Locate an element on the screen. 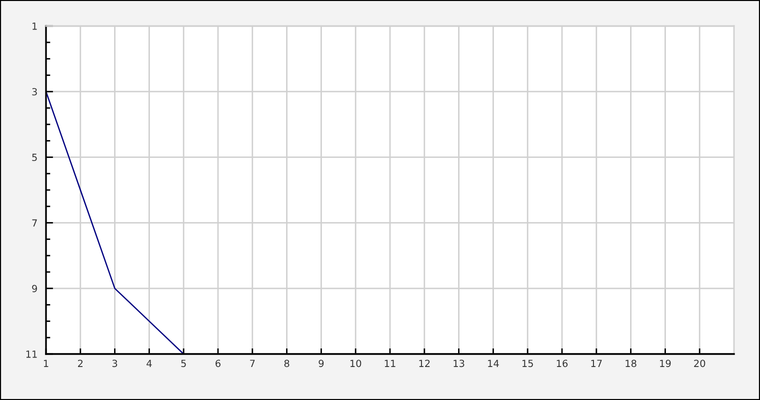 The width and height of the screenshot is (760, 400). x-tick-label: 2 is located at coordinates (80, 363).